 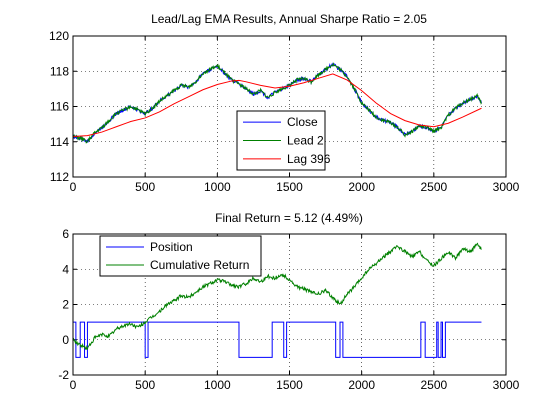 What do you see at coordinates (283, 140) in the screenshot?
I see `top-legend: Close Lead 2 Lag 396` at bounding box center [283, 140].